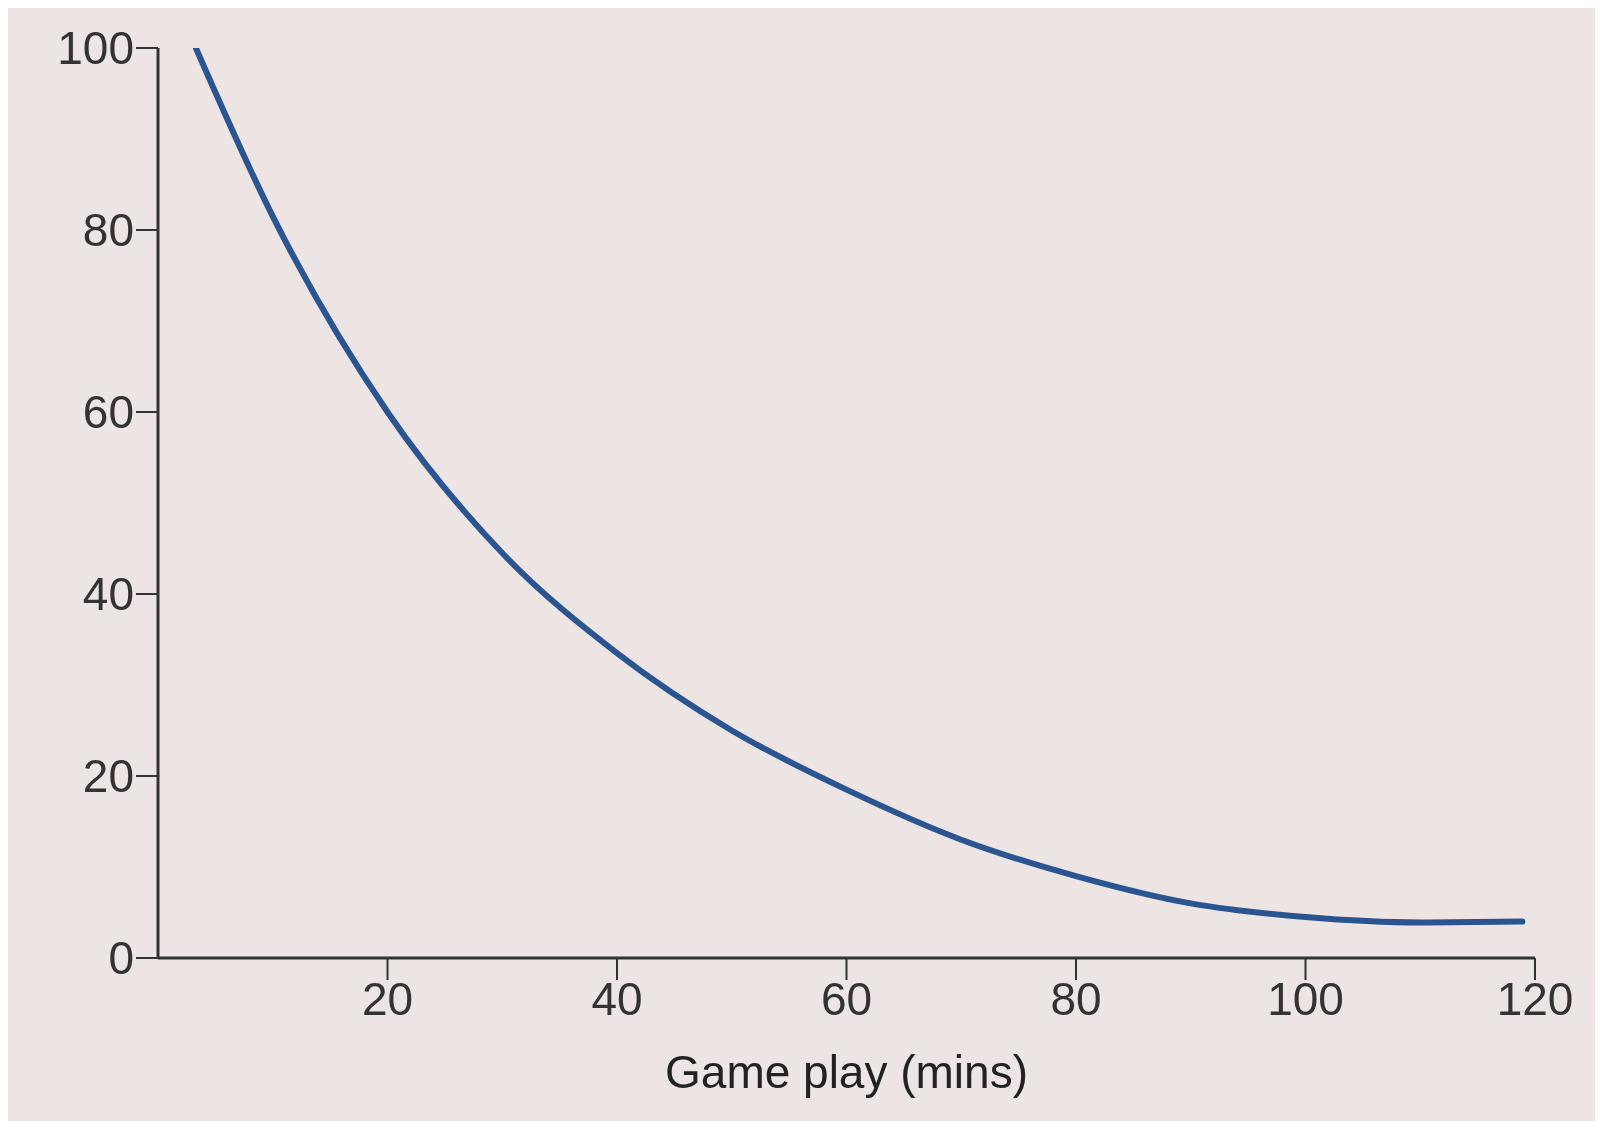 Image resolution: width=1603 pixels, height=1129 pixels. What do you see at coordinates (108, 594) in the screenshot?
I see `y-tick-label: 40` at bounding box center [108, 594].